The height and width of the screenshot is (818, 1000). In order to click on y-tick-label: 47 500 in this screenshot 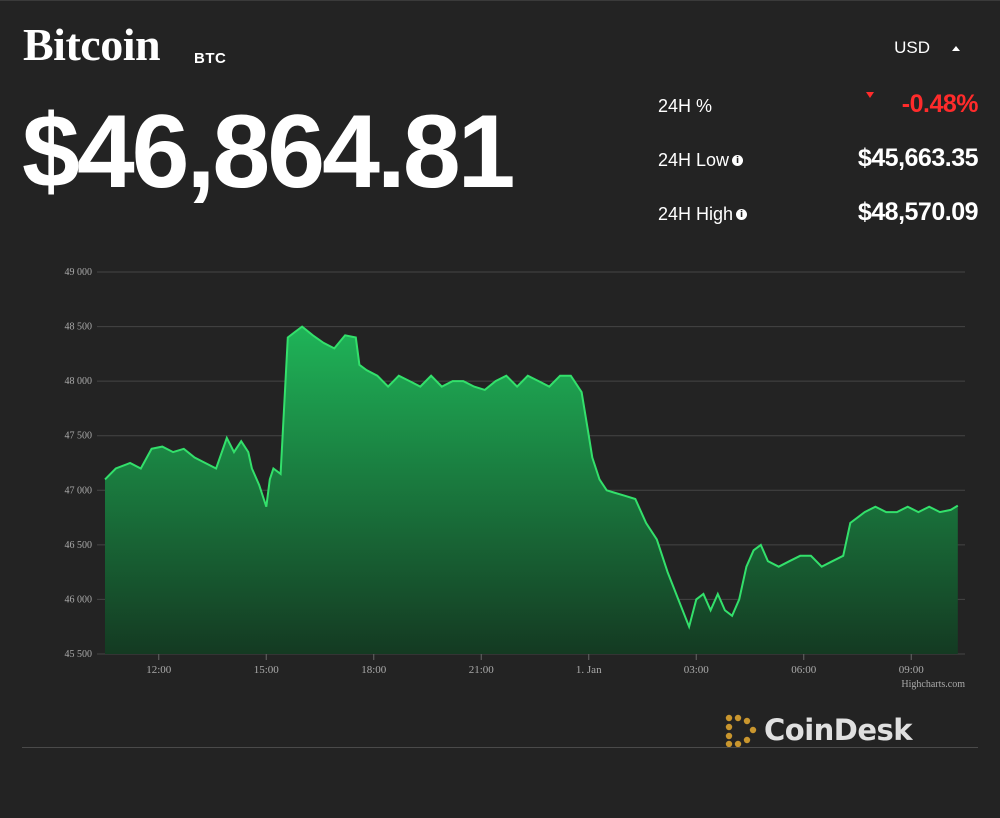, I will do `click(79, 436)`.